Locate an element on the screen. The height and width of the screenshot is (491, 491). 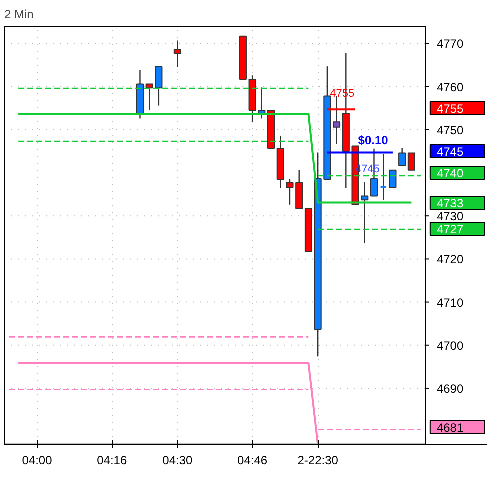
y2-tick-label: 4727 is located at coordinates (450, 229).